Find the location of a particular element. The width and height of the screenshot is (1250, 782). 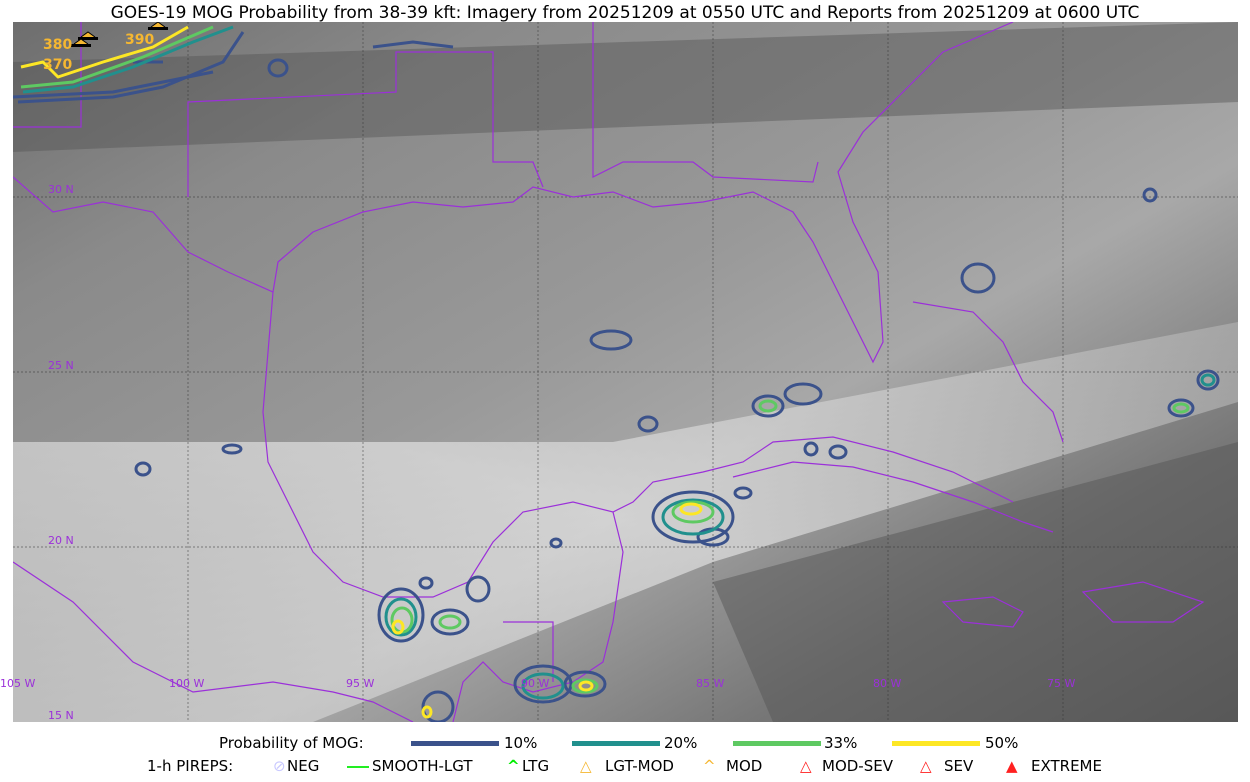

legend-label-50pct: 50% is located at coordinates (1002, 743).